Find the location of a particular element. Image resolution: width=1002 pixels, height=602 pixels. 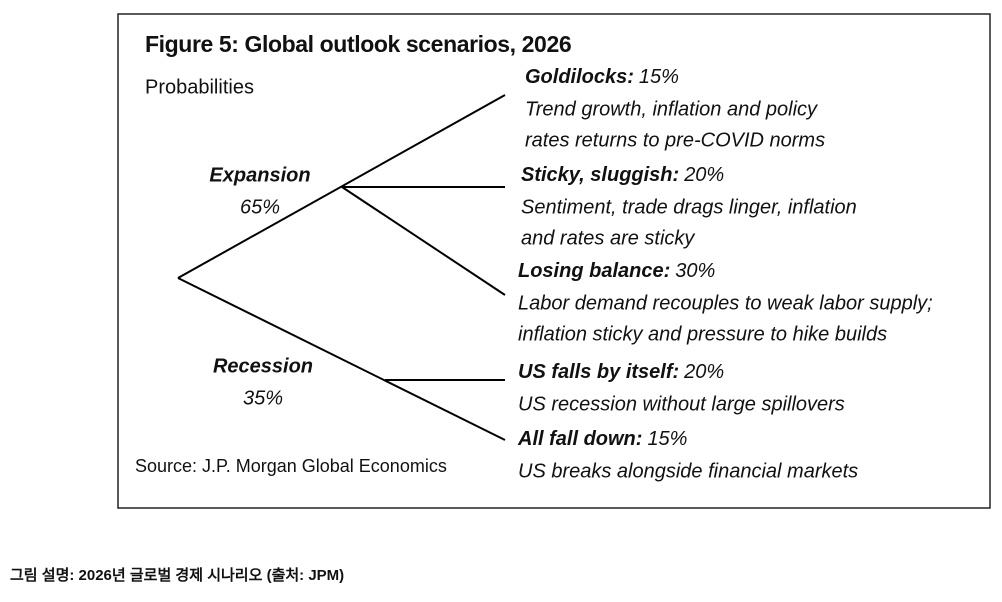

leaf-heading: Sticky, sluggish: 20% is located at coordinates (622, 175).